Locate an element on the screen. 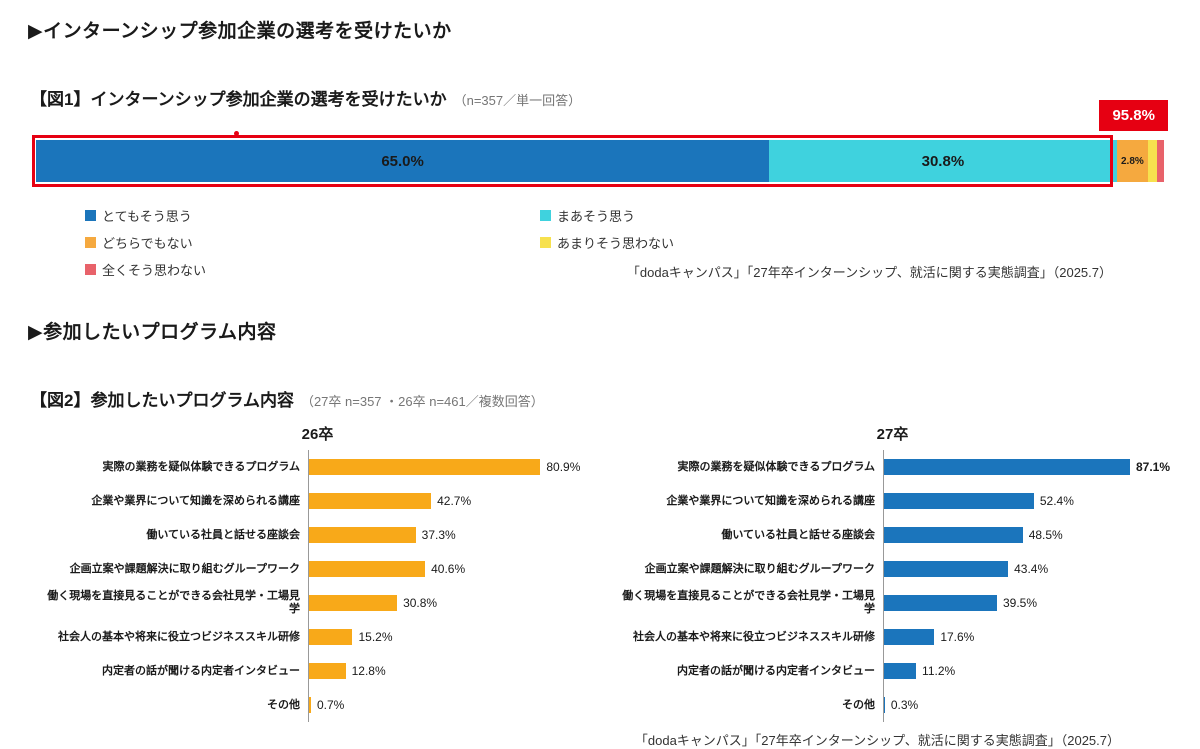 Image resolution: width=1200 pixels, height=749 pixels. segment-dochira: 2.8% is located at coordinates (1132, 161).